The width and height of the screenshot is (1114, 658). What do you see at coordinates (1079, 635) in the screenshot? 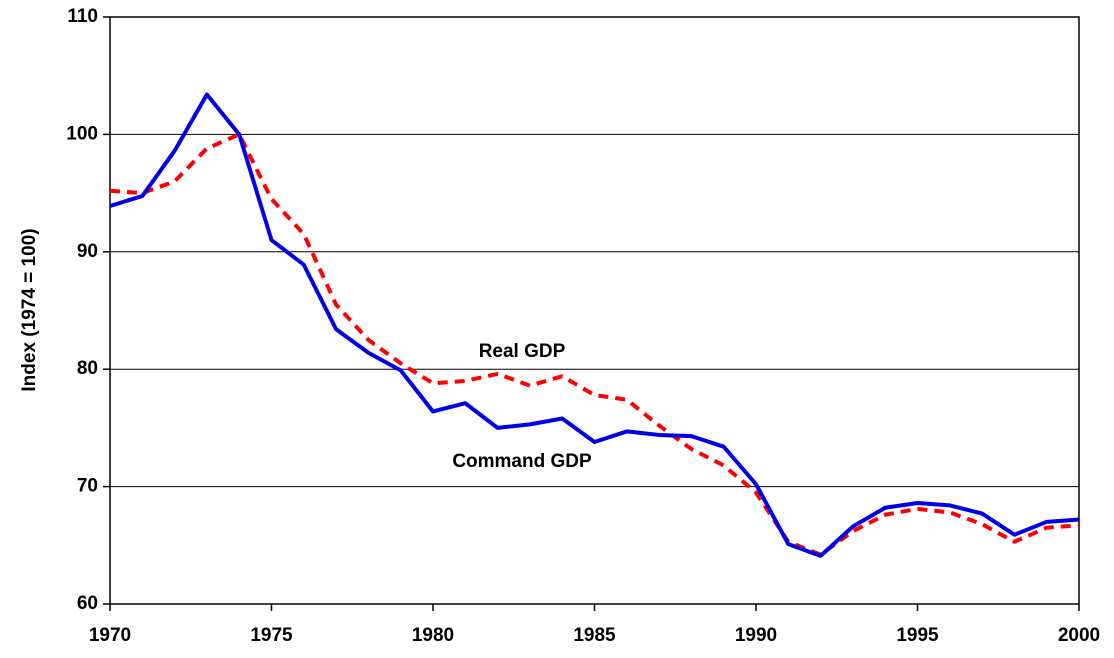
I see `x-tick-label: 2000` at bounding box center [1079, 635].